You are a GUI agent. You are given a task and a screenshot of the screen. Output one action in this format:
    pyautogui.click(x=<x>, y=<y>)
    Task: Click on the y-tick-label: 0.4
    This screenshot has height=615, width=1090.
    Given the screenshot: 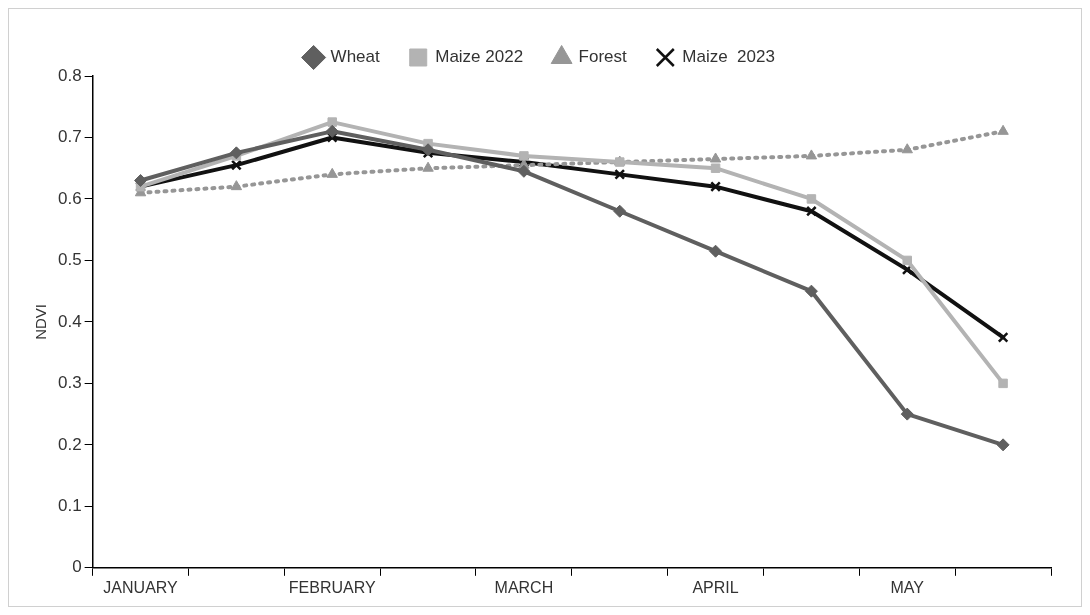 What is the action you would take?
    pyautogui.click(x=69, y=321)
    